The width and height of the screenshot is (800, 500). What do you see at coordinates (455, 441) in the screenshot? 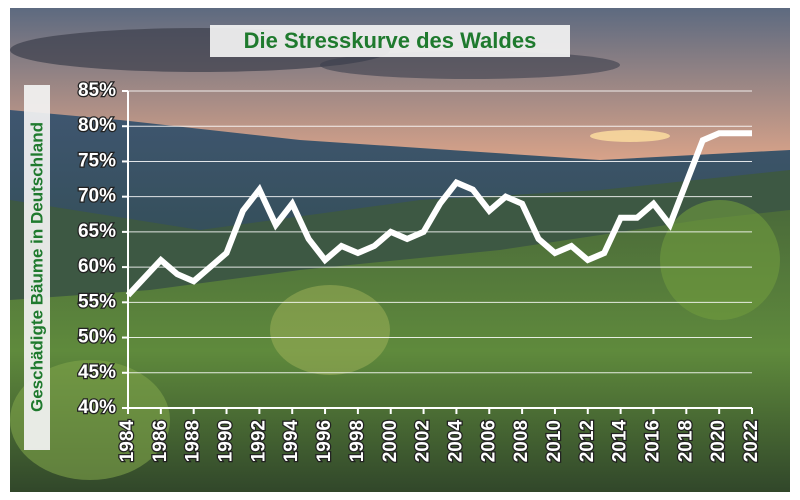
I see `x-tick-label: 2004` at bounding box center [455, 441].